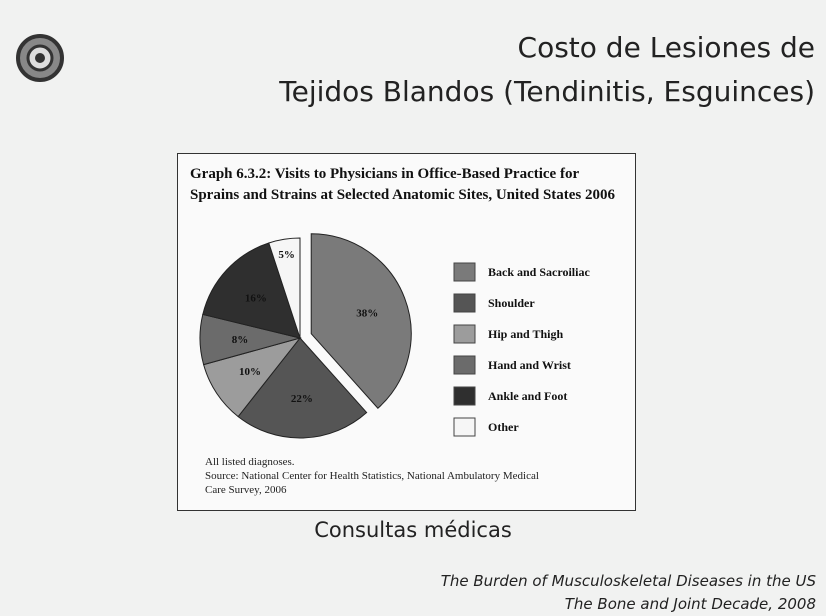  What do you see at coordinates (286, 255) in the screenshot?
I see `slice-label: 5%` at bounding box center [286, 255].